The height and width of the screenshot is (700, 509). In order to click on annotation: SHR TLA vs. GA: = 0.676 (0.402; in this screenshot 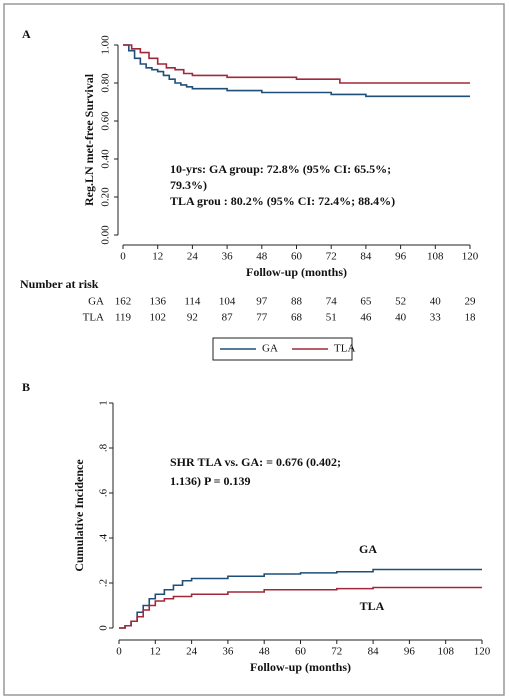, I will do `click(255, 462)`.